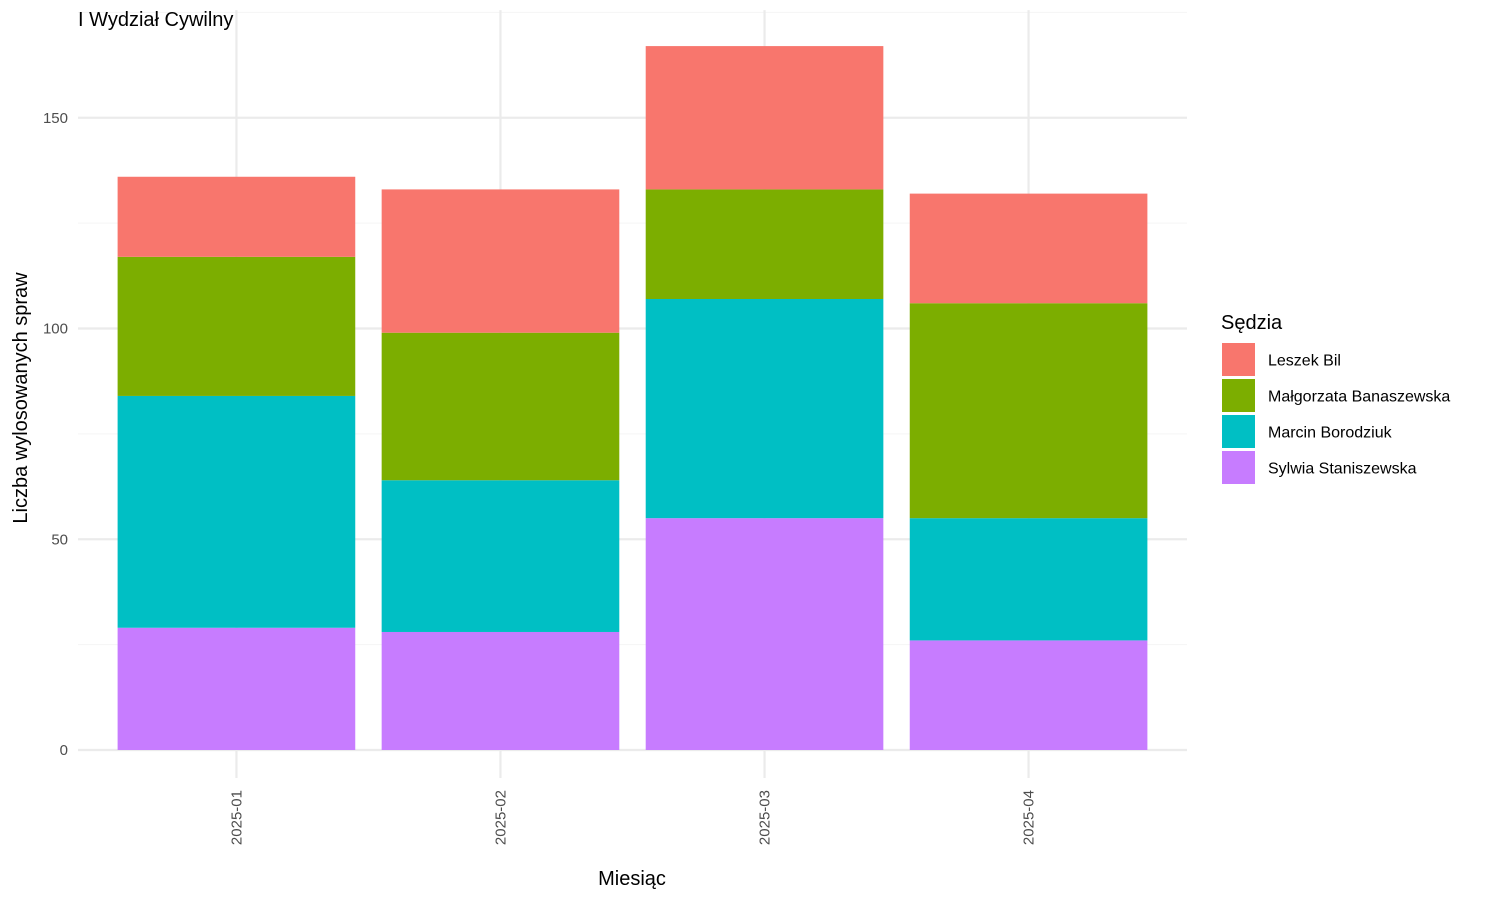  I want to click on x-axis-title: Miesiąc, so click(632, 879).